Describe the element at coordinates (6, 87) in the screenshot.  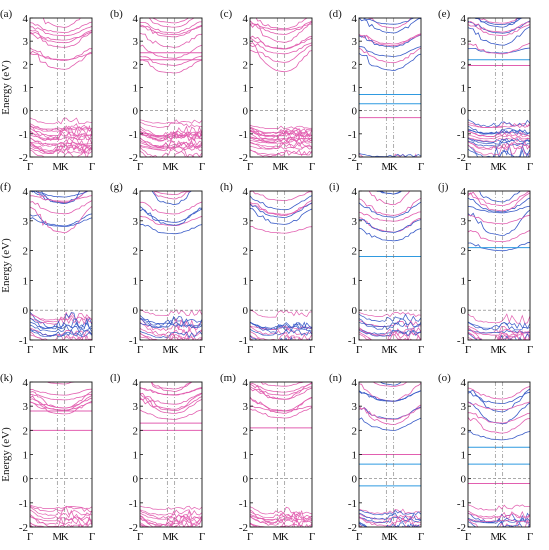
I see `y-axis-label: Energy (eV)` at that location.